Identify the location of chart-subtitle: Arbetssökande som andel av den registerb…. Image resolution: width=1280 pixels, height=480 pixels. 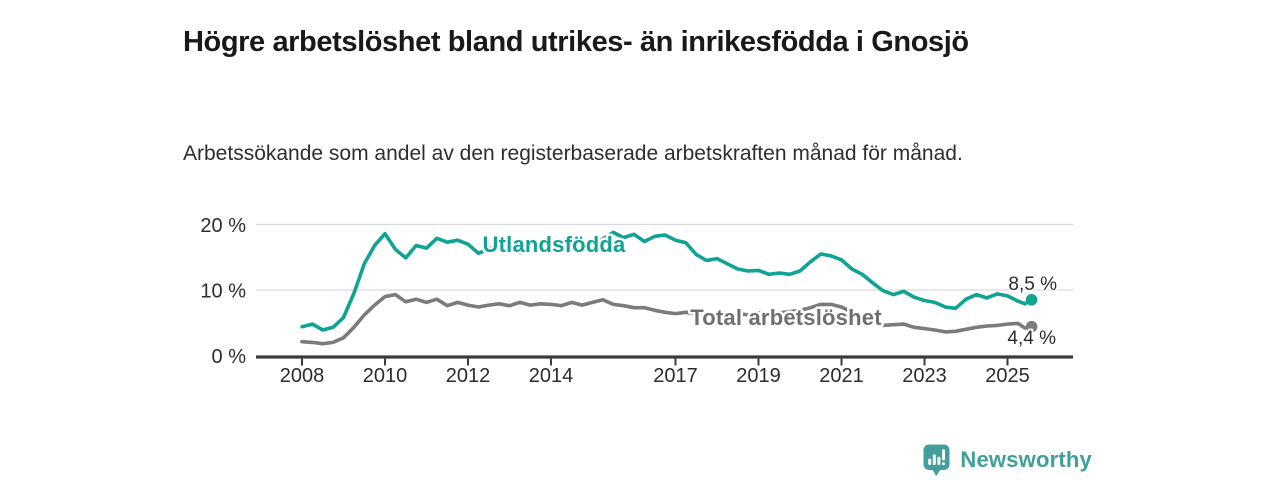
(573, 153).